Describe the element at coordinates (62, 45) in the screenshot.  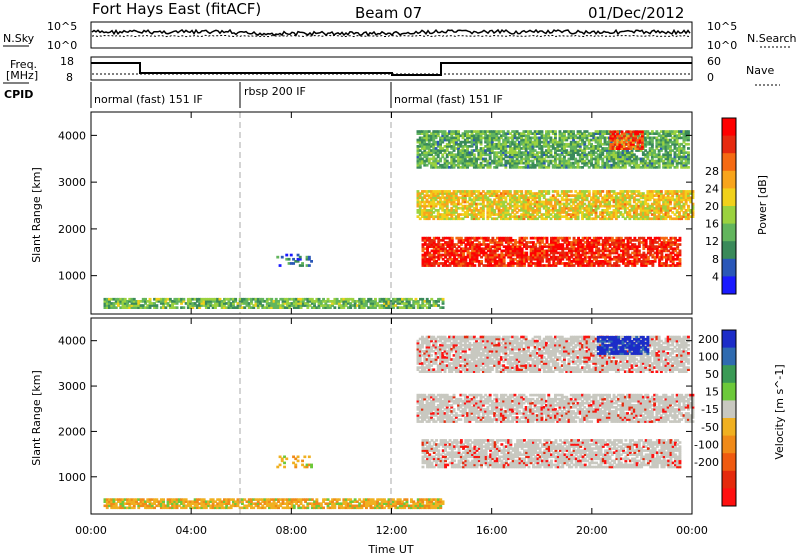
I see `noise-left-tick-low: 10^0` at that location.